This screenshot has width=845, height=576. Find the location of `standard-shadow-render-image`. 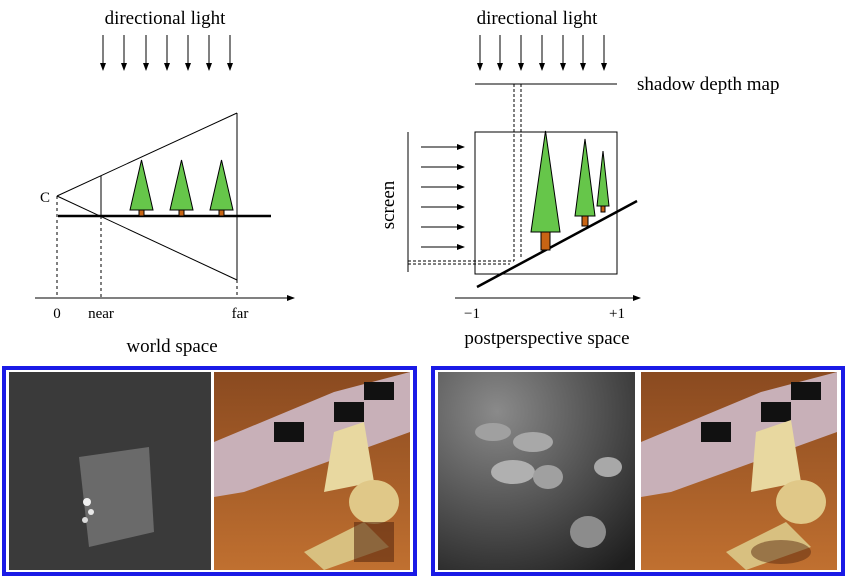

standard-shadow-render-image is located at coordinates (312, 471).